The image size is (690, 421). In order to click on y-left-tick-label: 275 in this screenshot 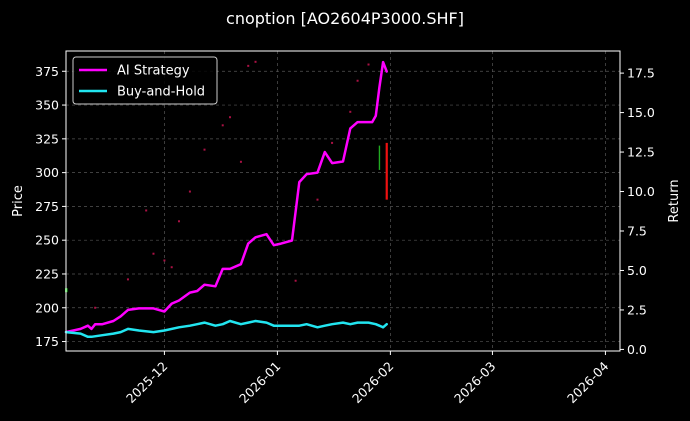, I will do `click(47, 206)`.